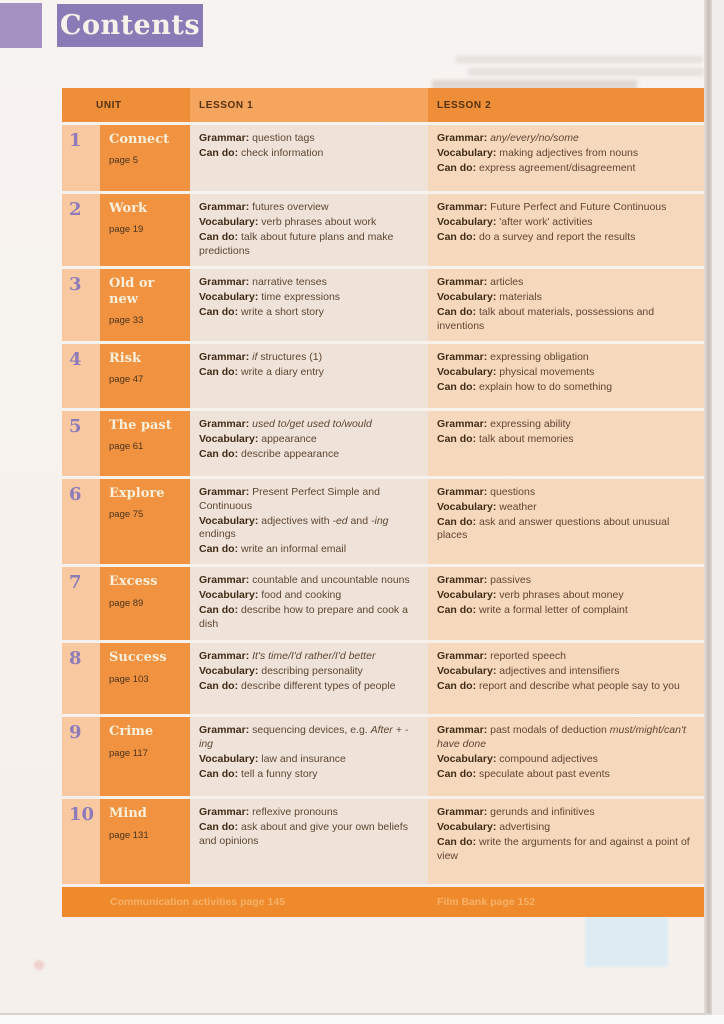 The image size is (724, 1024). What do you see at coordinates (505, 438) in the screenshot?
I see `lesson-entry: Can do: talk about memories` at bounding box center [505, 438].